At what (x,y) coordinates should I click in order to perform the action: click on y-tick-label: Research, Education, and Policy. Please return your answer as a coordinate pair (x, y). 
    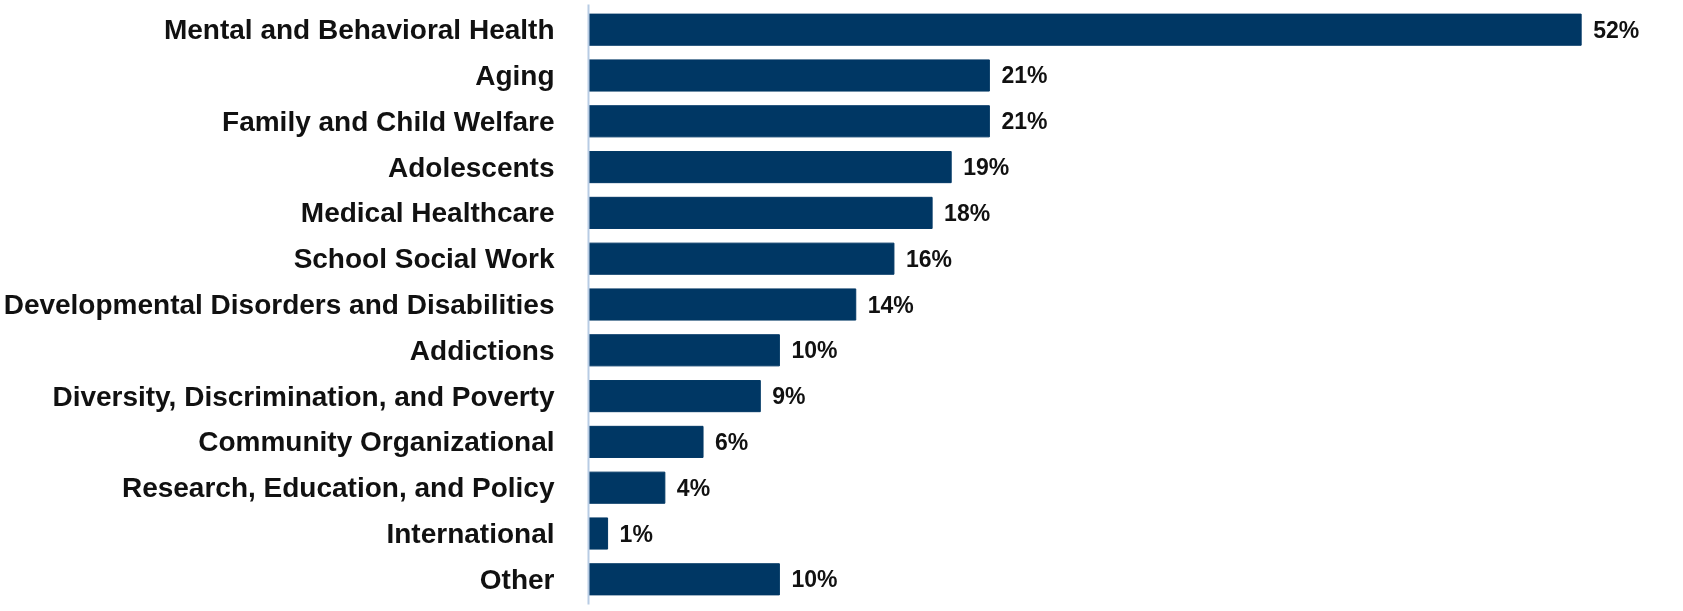
    Looking at the image, I should click on (338, 488).